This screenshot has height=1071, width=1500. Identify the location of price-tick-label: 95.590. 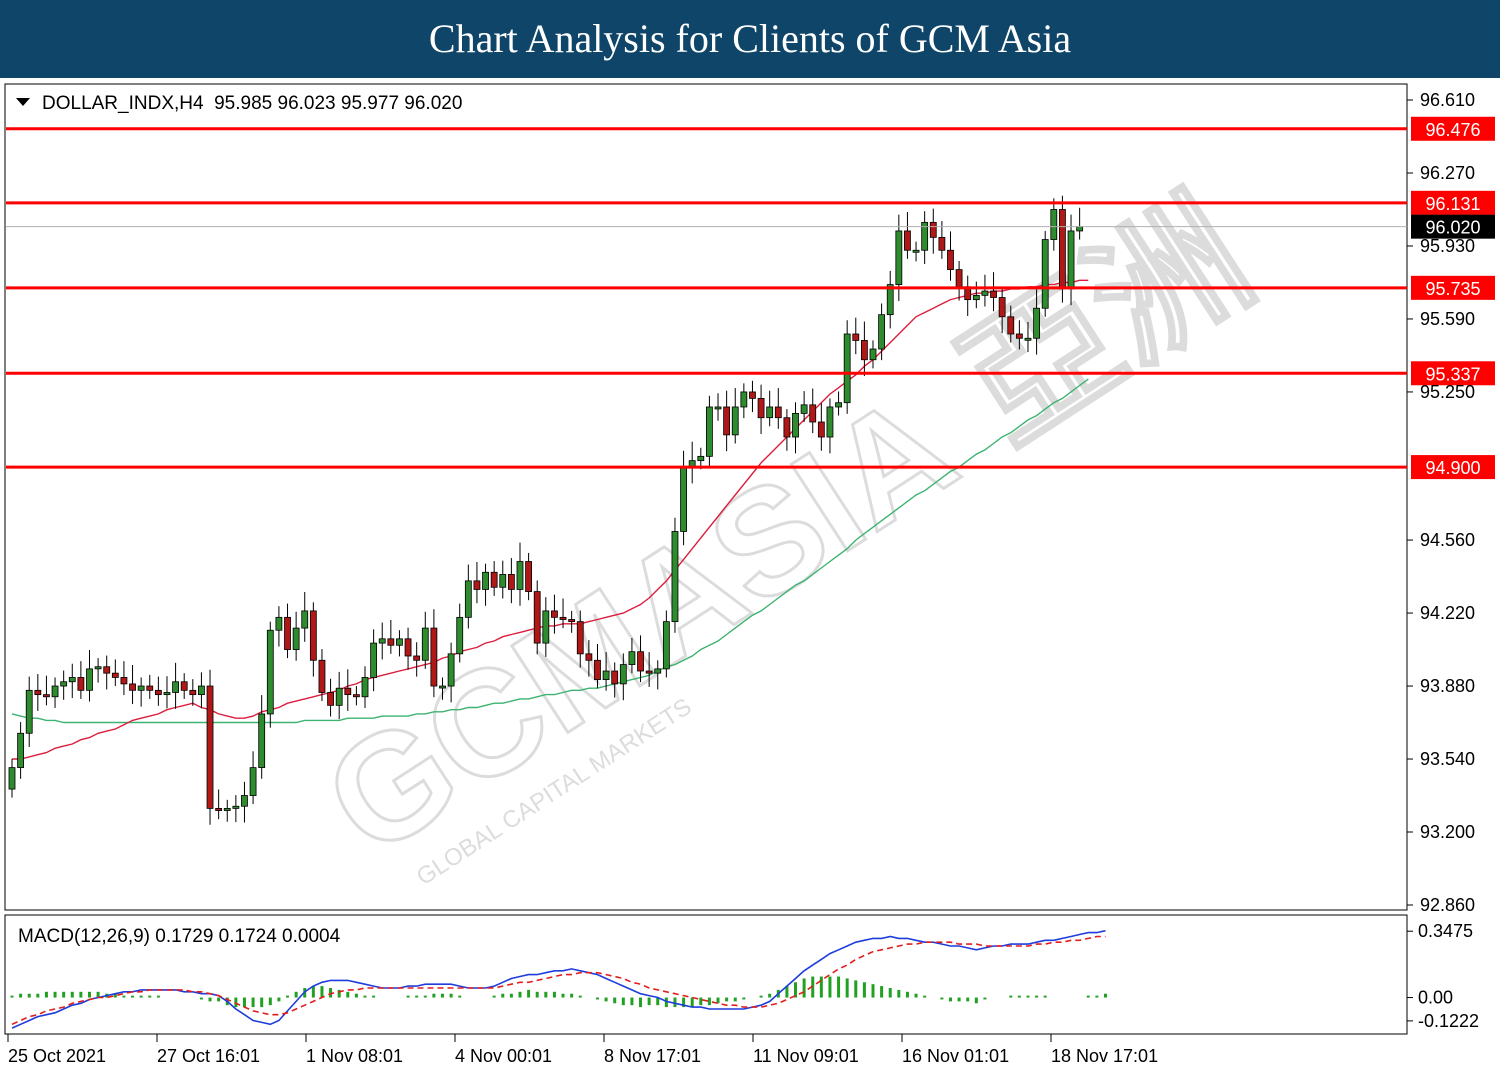
(1447, 319).